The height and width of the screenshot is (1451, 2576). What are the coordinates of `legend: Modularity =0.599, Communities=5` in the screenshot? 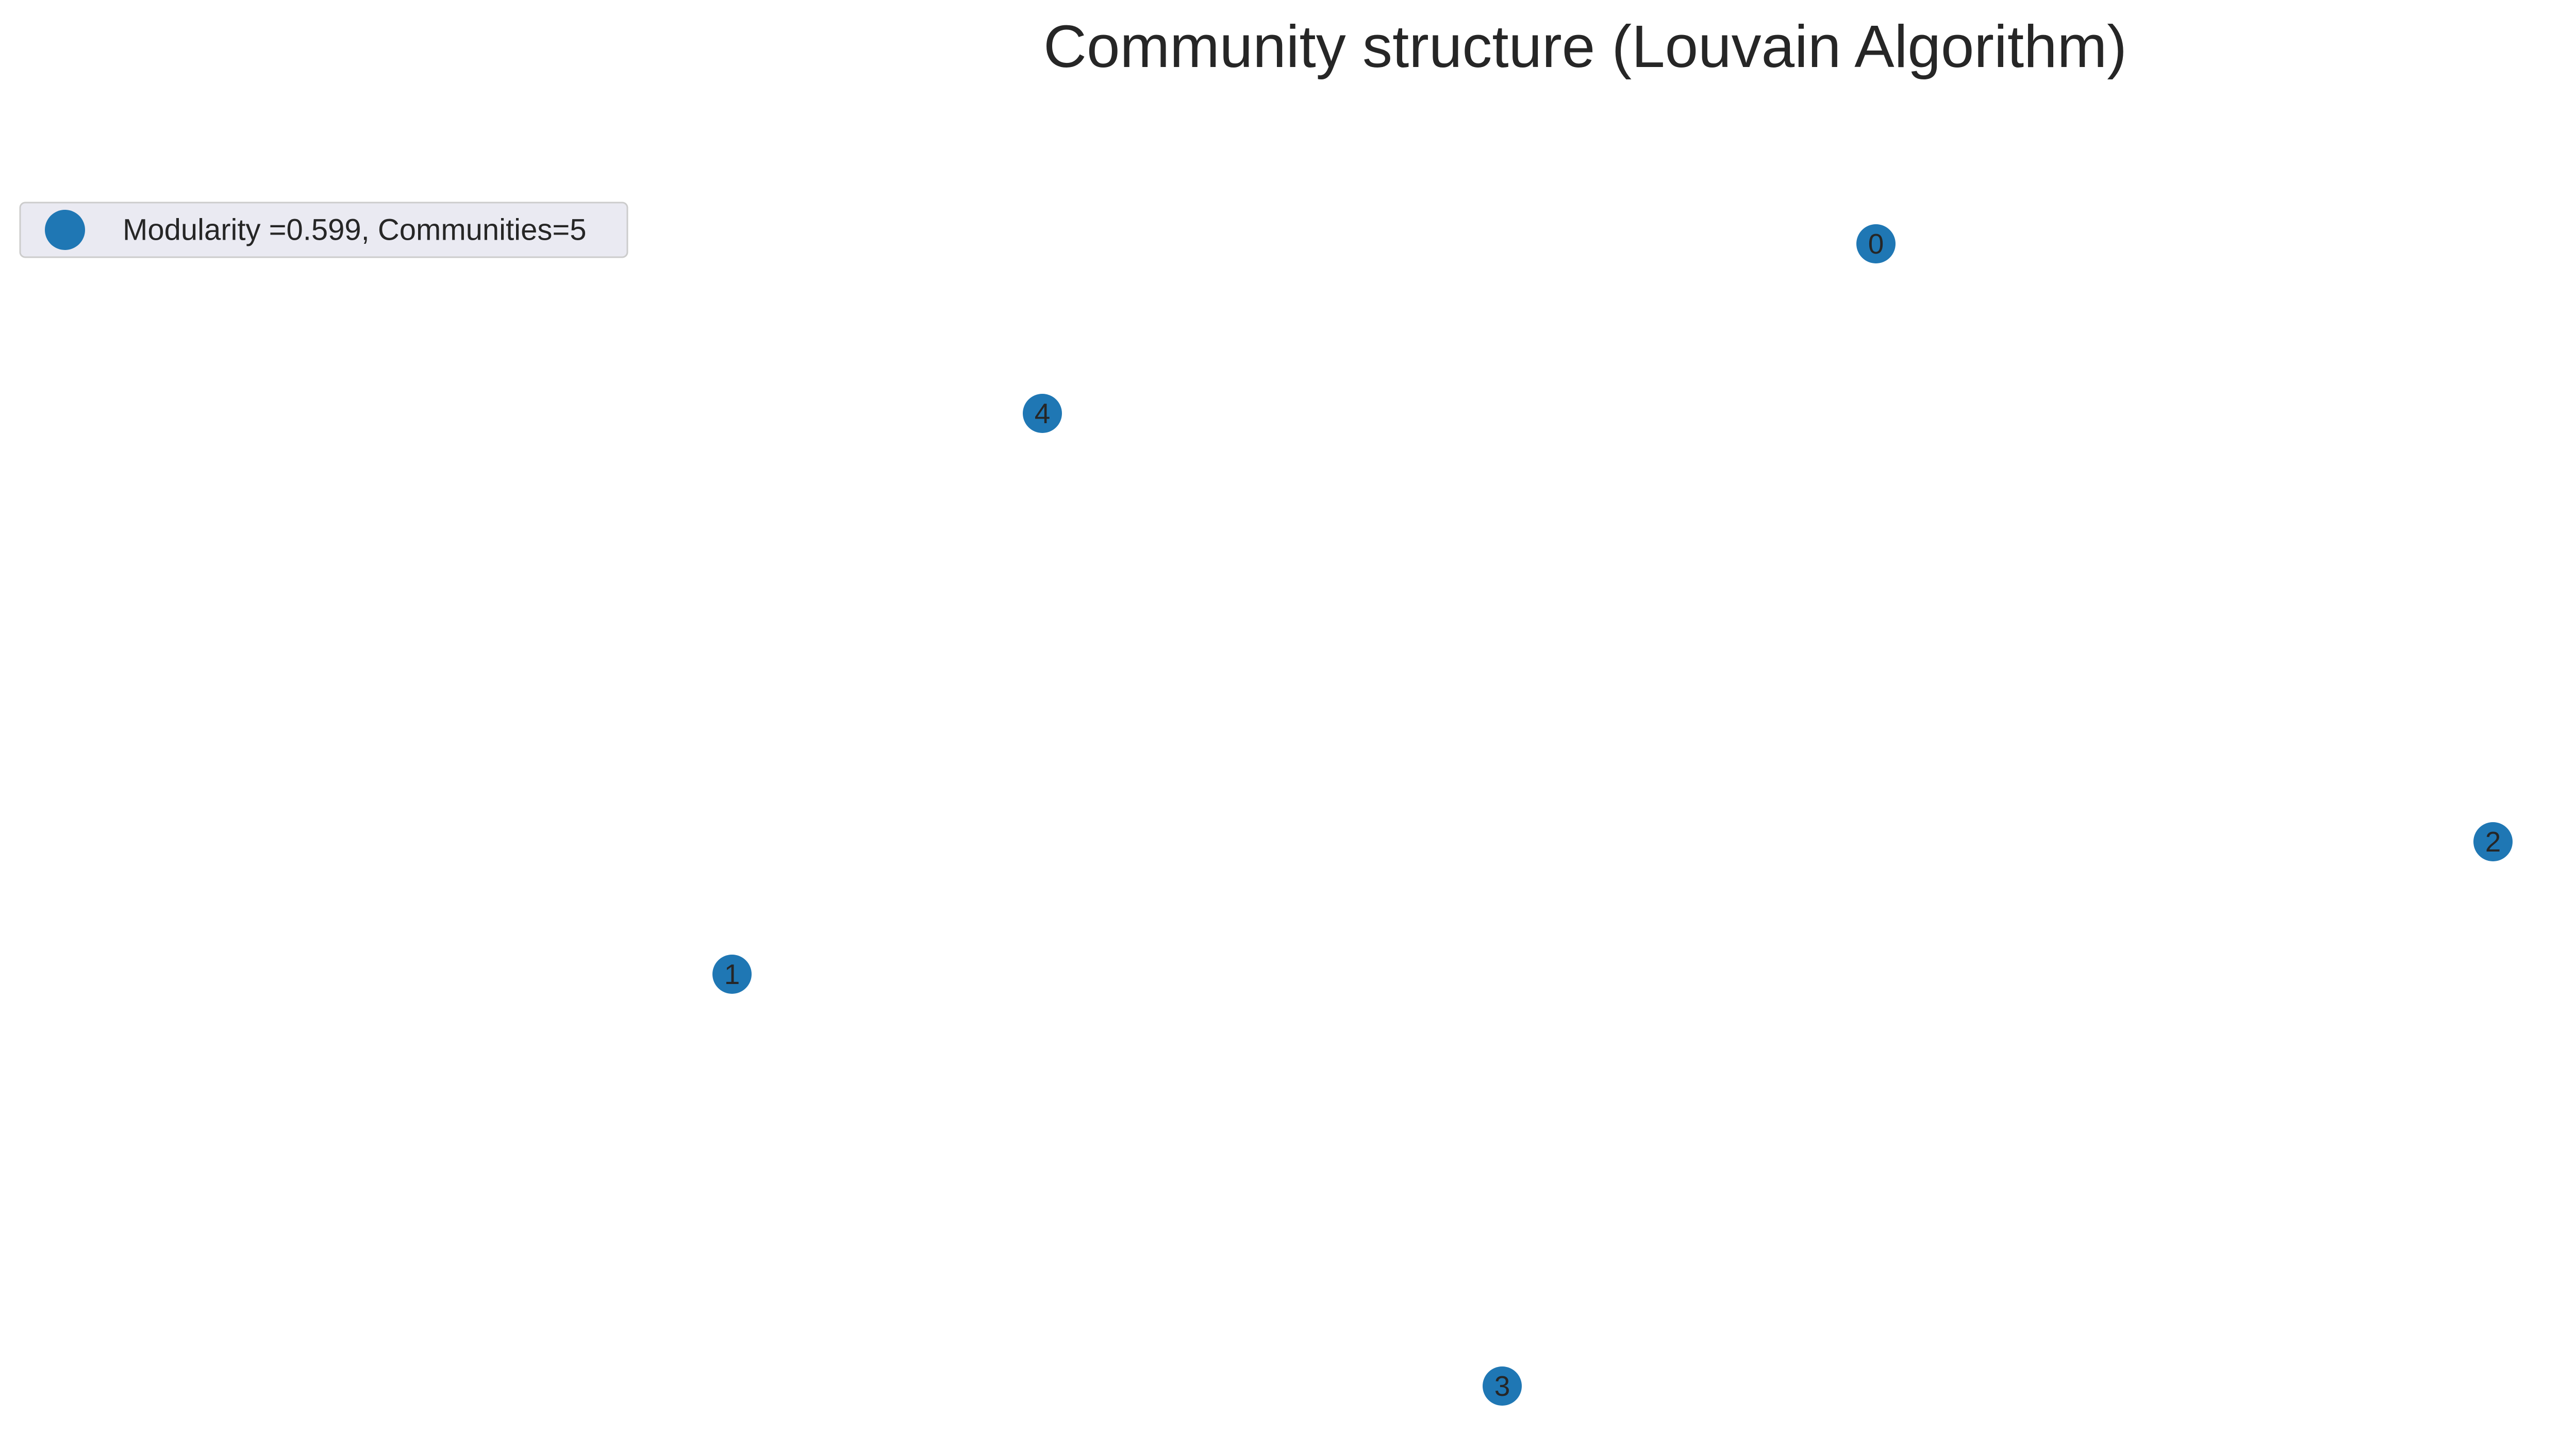 It's located at (323, 230).